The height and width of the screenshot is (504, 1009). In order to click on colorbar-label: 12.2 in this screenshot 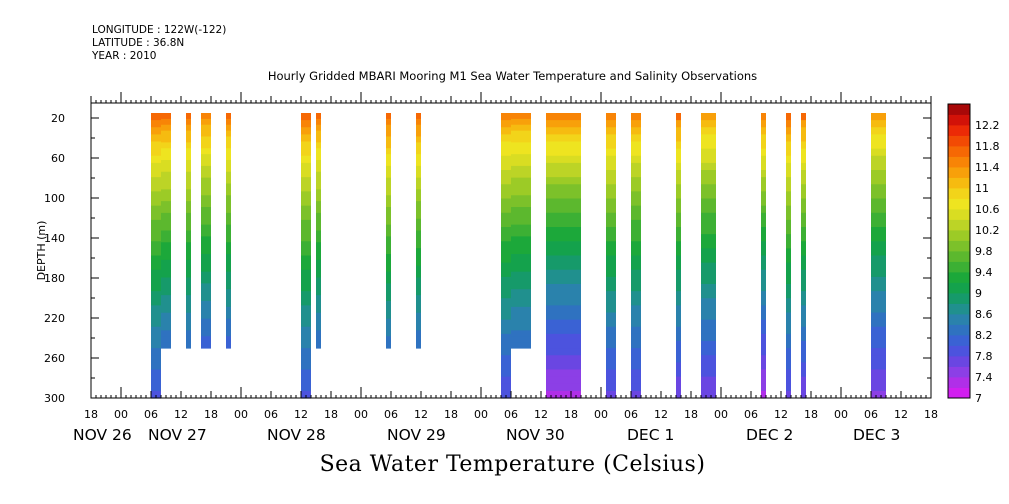, I will do `click(987, 125)`.